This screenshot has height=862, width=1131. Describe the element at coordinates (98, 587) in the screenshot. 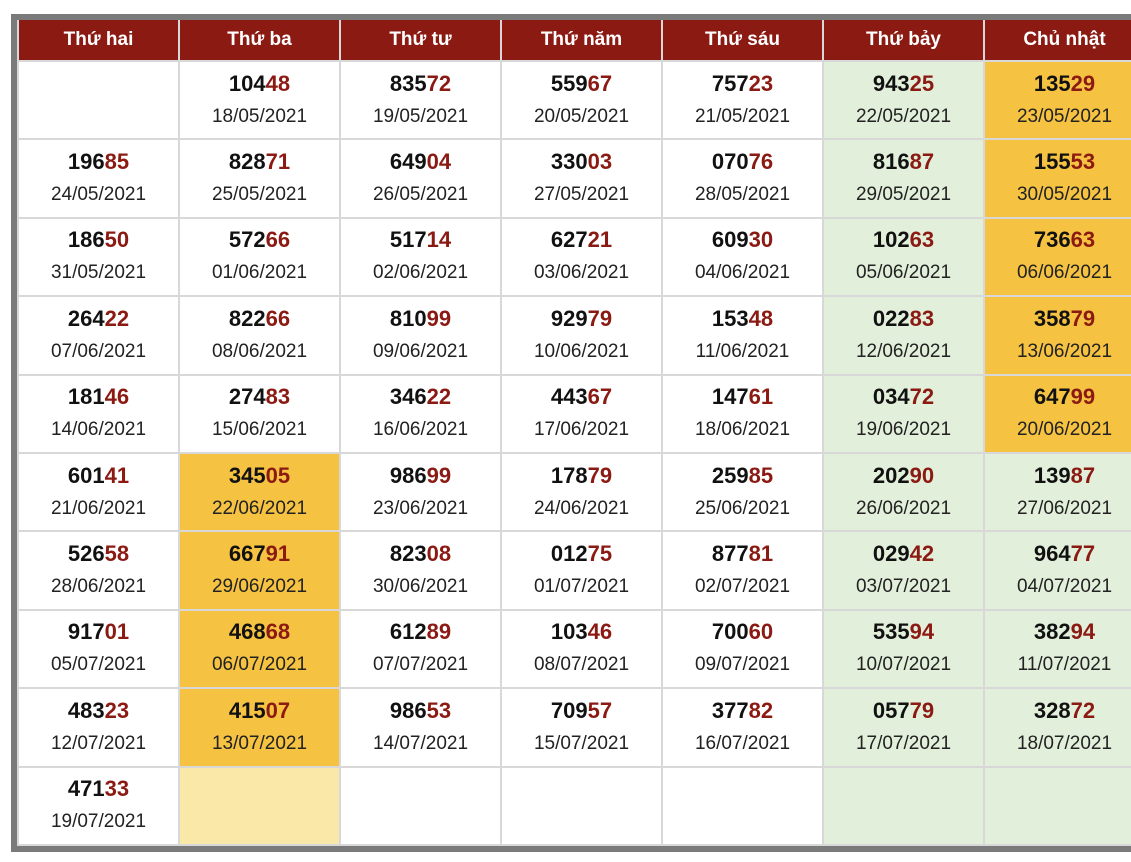

I see `result-date: 28/06/2021` at that location.